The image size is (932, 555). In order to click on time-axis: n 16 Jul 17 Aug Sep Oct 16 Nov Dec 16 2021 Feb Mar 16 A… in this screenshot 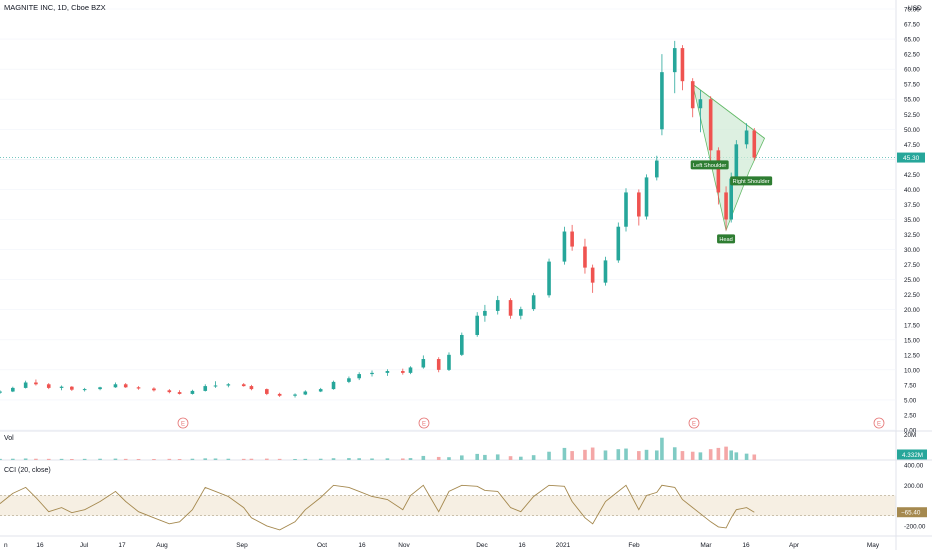, I will do `click(442, 545)`.